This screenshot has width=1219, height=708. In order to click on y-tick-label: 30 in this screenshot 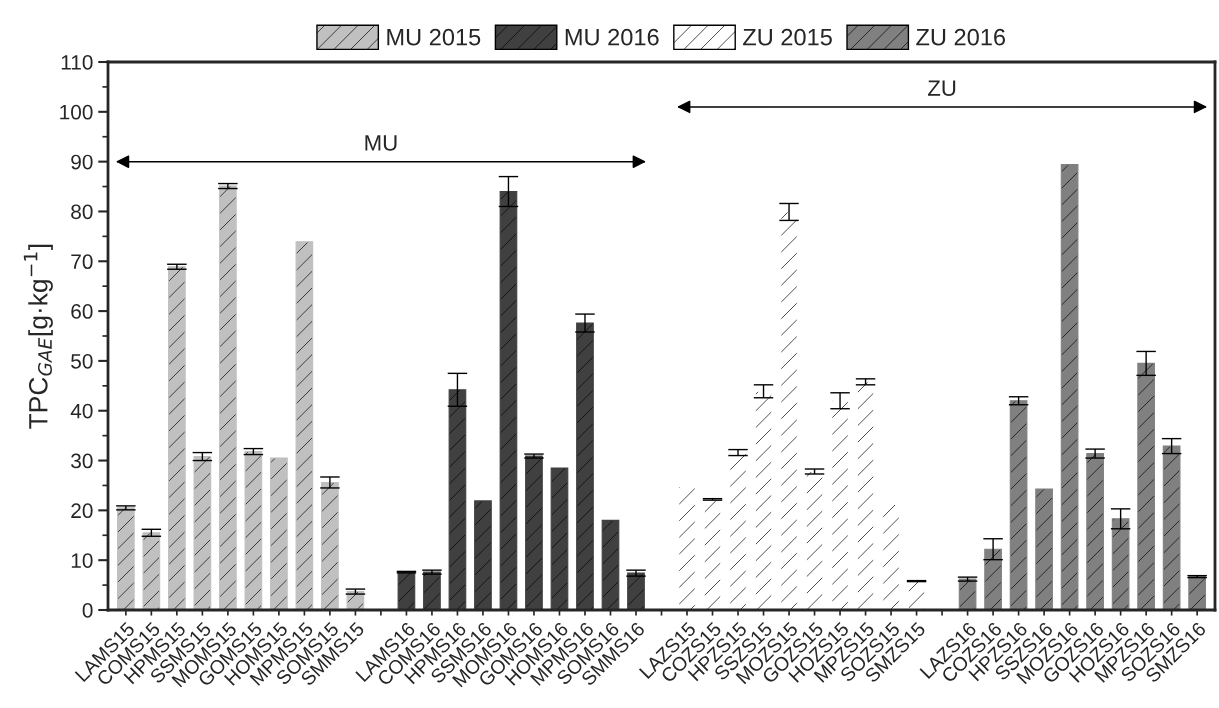, I will do `click(82, 461)`.